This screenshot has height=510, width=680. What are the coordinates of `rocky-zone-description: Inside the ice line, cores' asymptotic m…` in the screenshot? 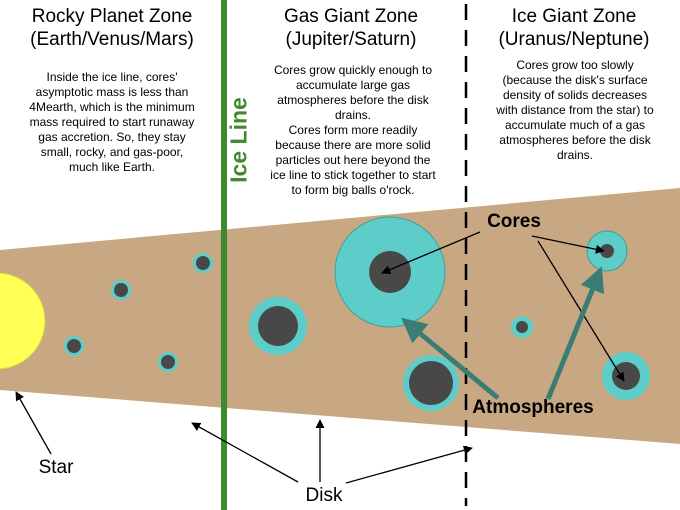 It's located at (112, 122).